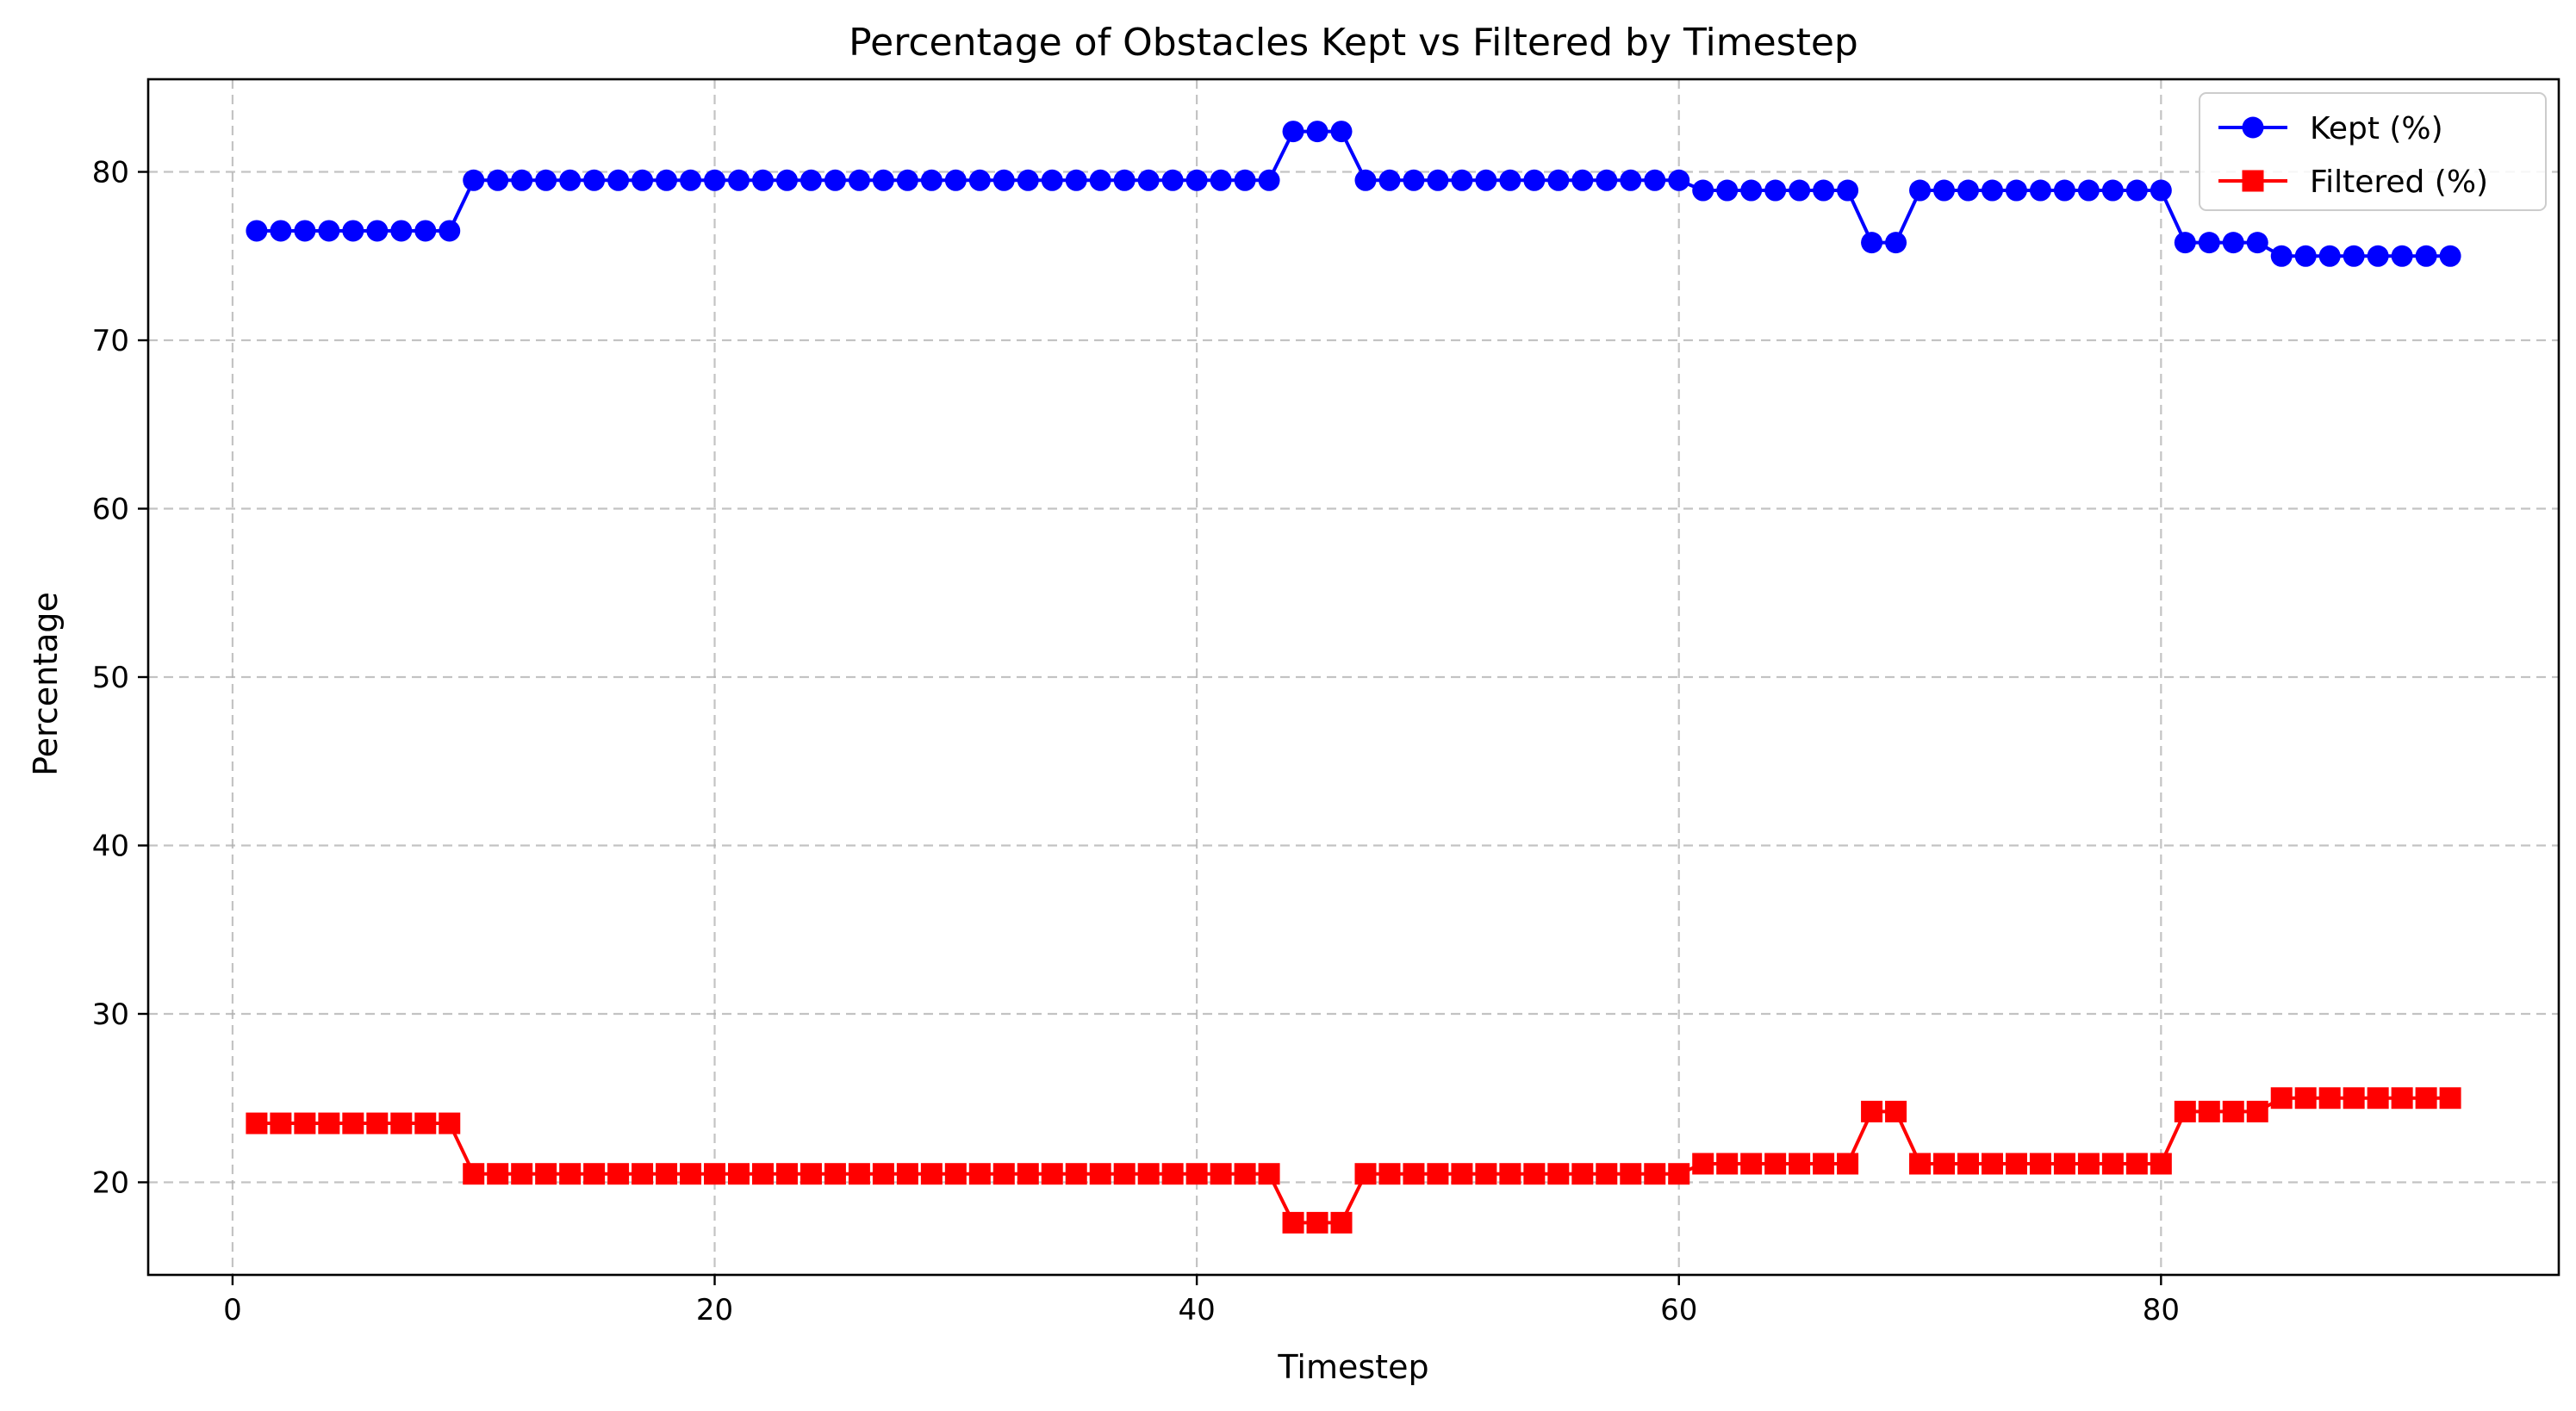  Describe the element at coordinates (715, 1310) in the screenshot. I see `x-tick-label: 20` at that location.